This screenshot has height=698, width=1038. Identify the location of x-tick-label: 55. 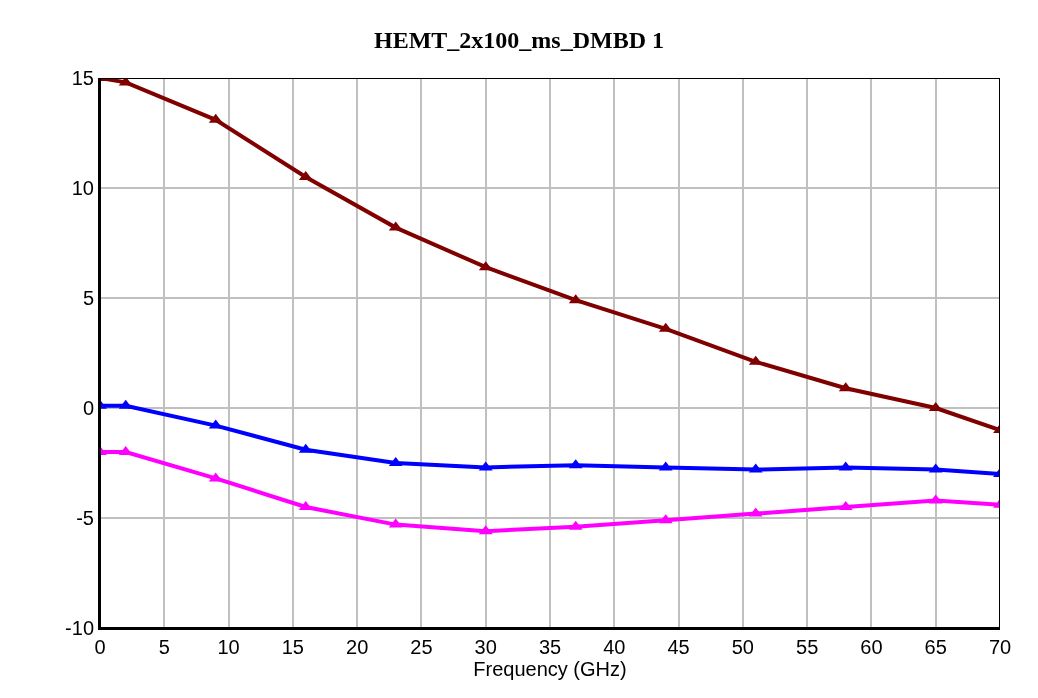
(807, 647).